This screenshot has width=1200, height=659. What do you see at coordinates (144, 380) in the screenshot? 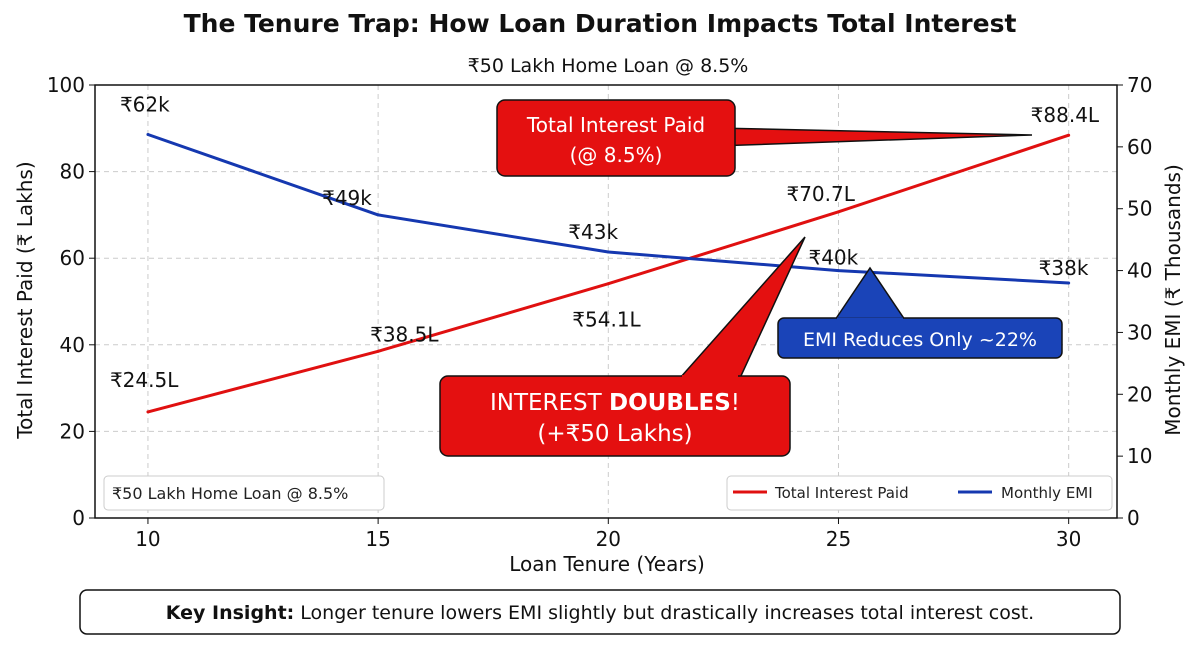
I see `data-label: ₹24.5L` at bounding box center [144, 380].